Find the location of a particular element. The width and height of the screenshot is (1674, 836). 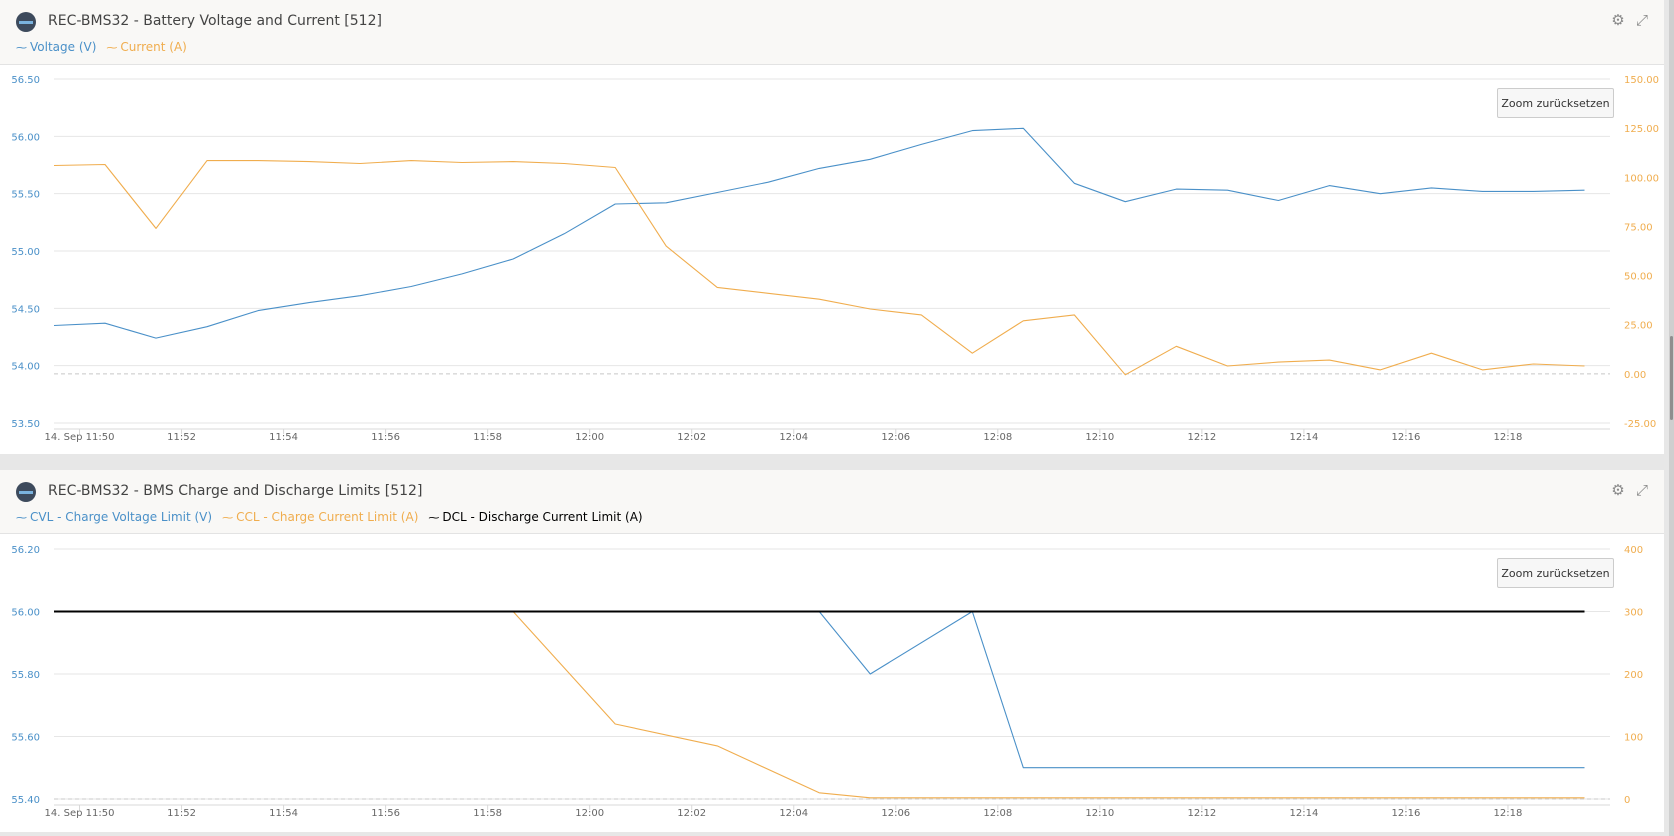

legend-item-current: ⁓ Current (A) is located at coordinates (146, 47).